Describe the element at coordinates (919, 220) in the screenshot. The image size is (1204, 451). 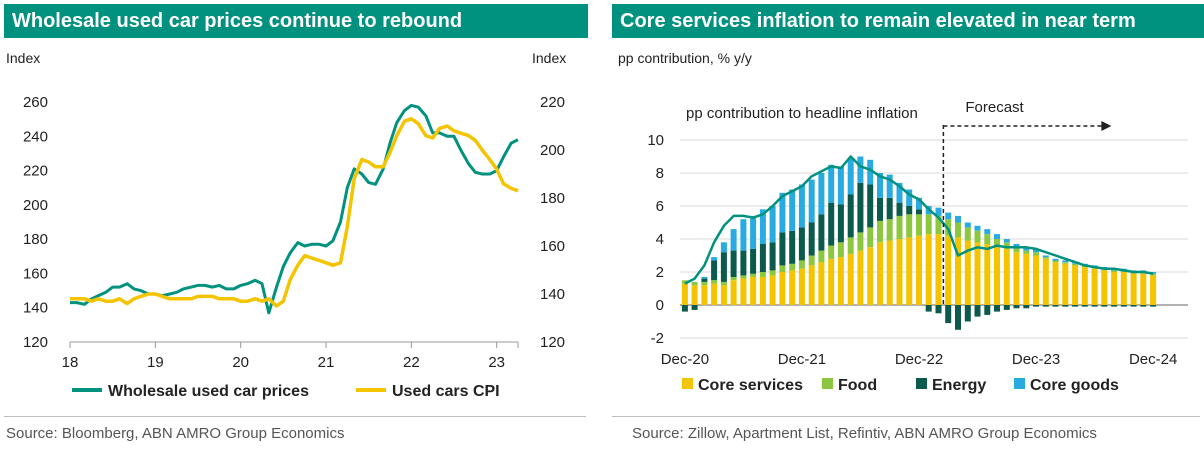
I see `headline-inflation-line` at that location.